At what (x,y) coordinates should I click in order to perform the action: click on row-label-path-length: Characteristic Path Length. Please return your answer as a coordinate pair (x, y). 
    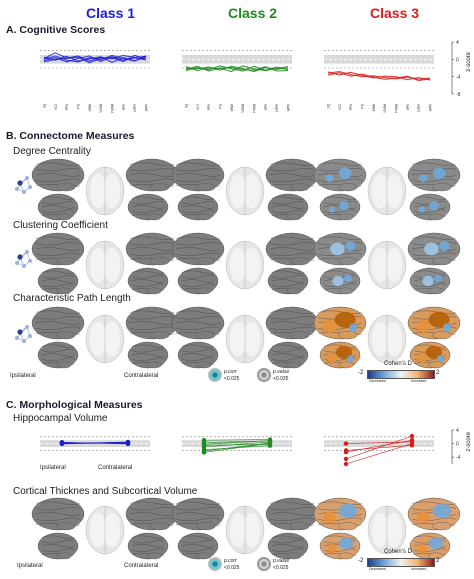
    Looking at the image, I should click on (72, 298).